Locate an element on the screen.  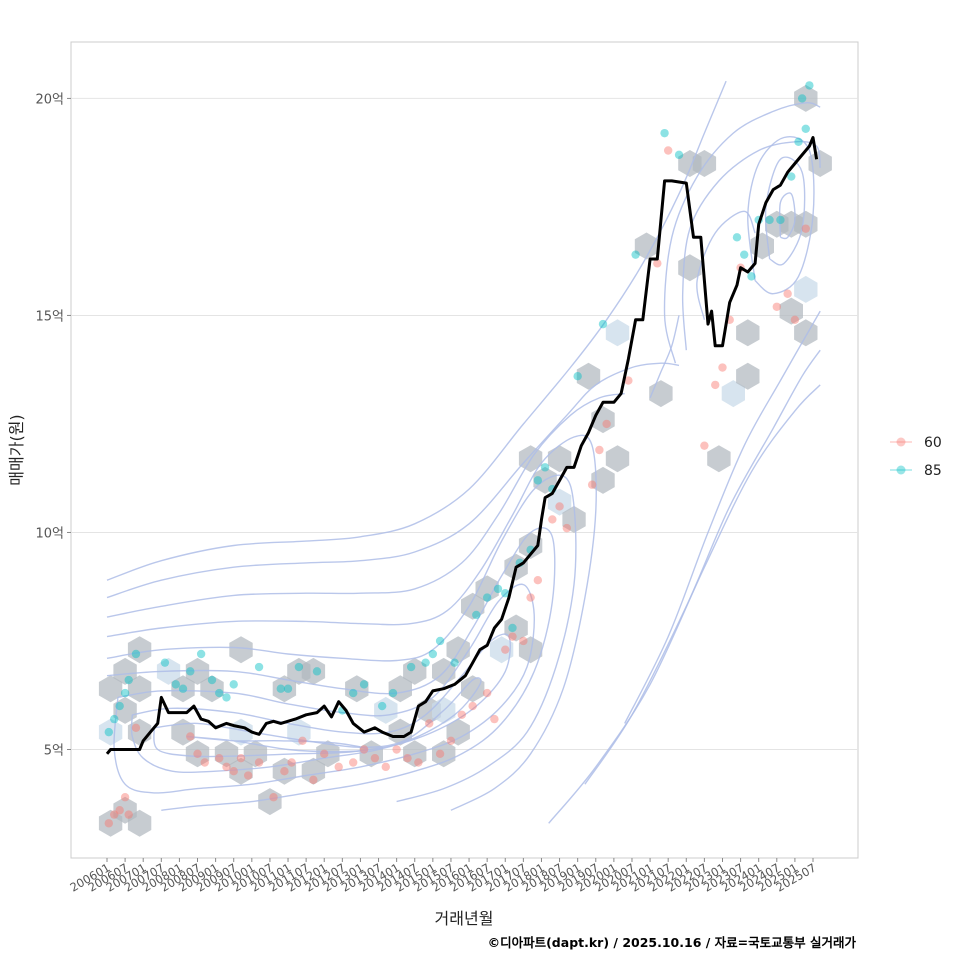
legend-label-60: 60 is located at coordinates (933, 443).